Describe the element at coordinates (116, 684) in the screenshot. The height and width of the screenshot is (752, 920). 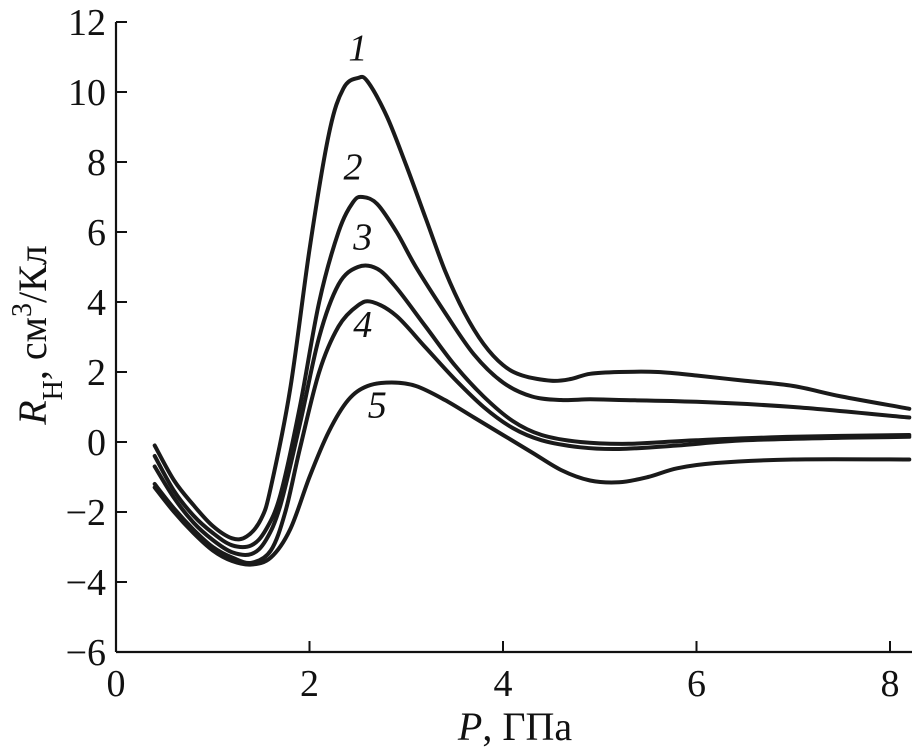
I see `x-tick-label: 0` at that location.